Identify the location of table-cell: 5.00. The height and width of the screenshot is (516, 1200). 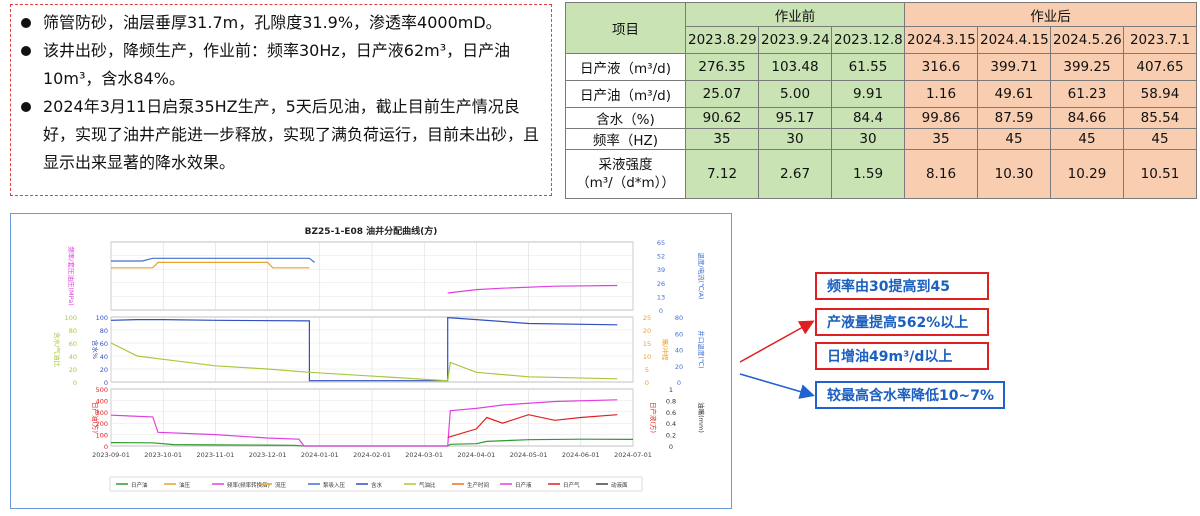
(795, 94).